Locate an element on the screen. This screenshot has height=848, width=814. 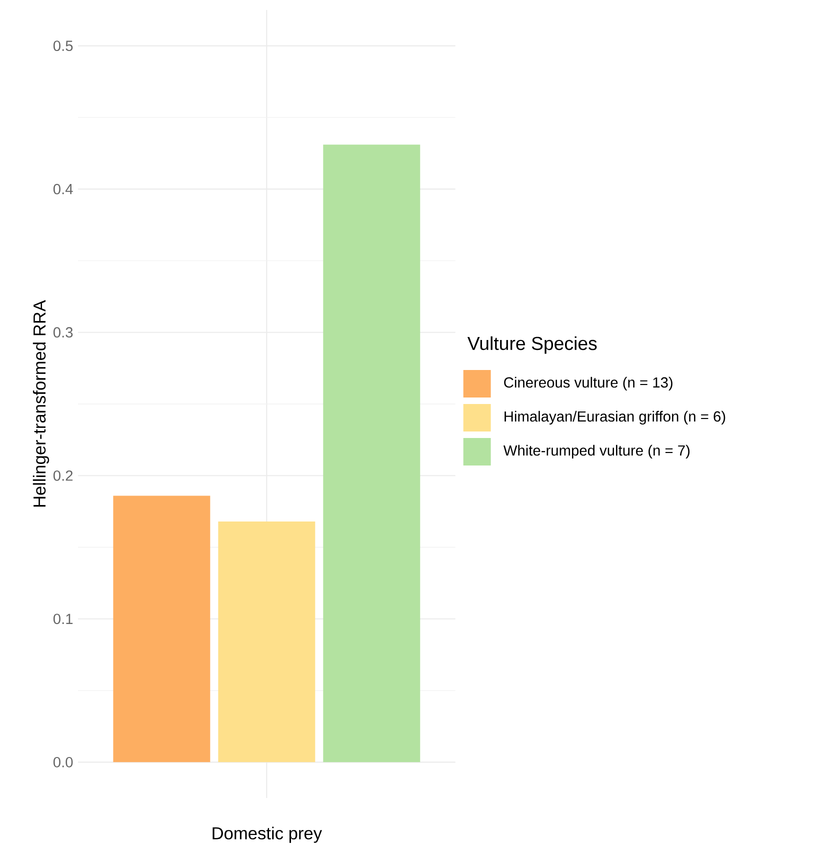
y-tick-label: 0.4 is located at coordinates (63, 189).